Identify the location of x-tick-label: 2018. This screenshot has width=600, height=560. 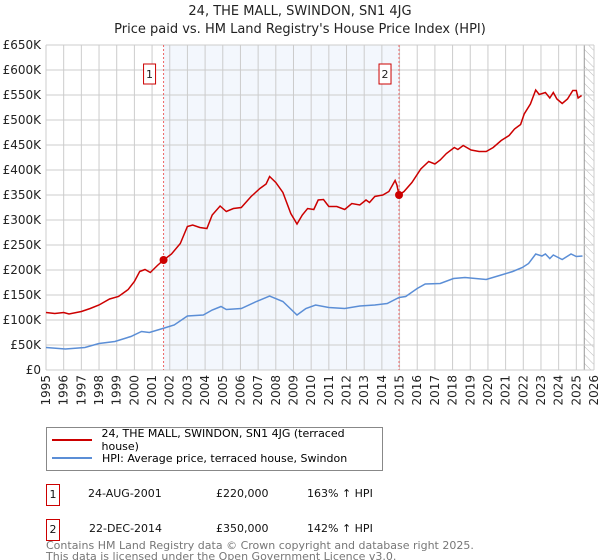
(453, 390).